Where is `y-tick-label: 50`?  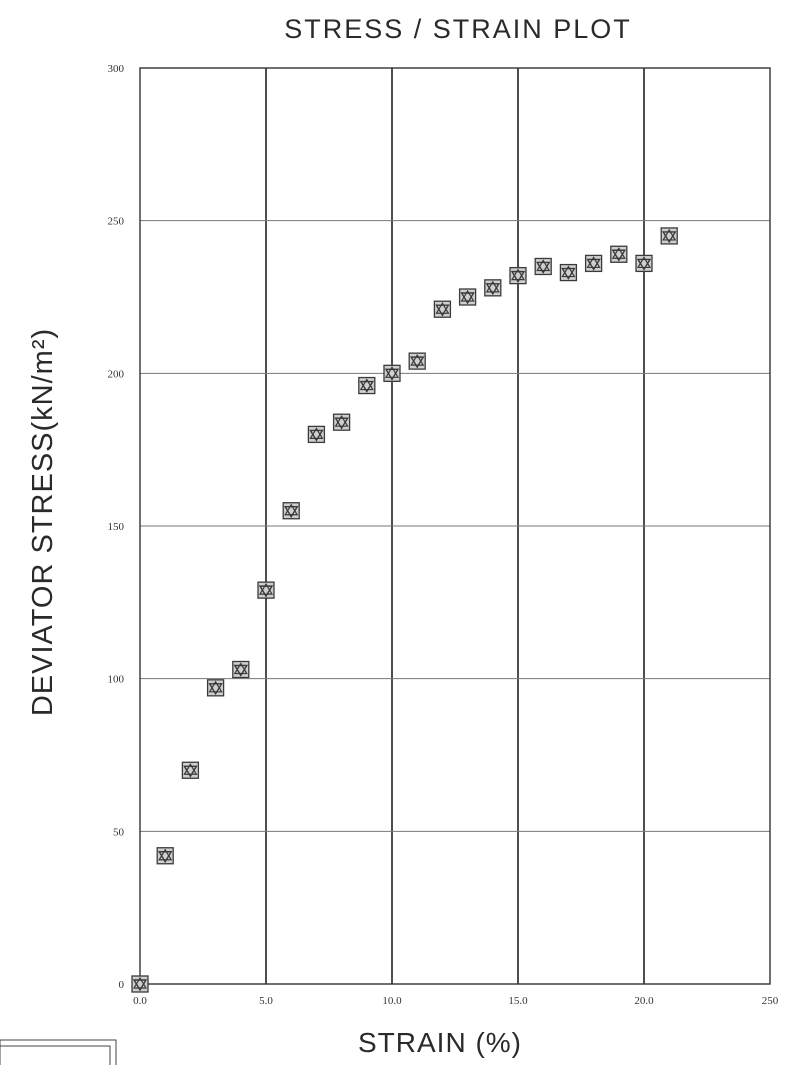
y-tick-label: 50 is located at coordinates (119, 832).